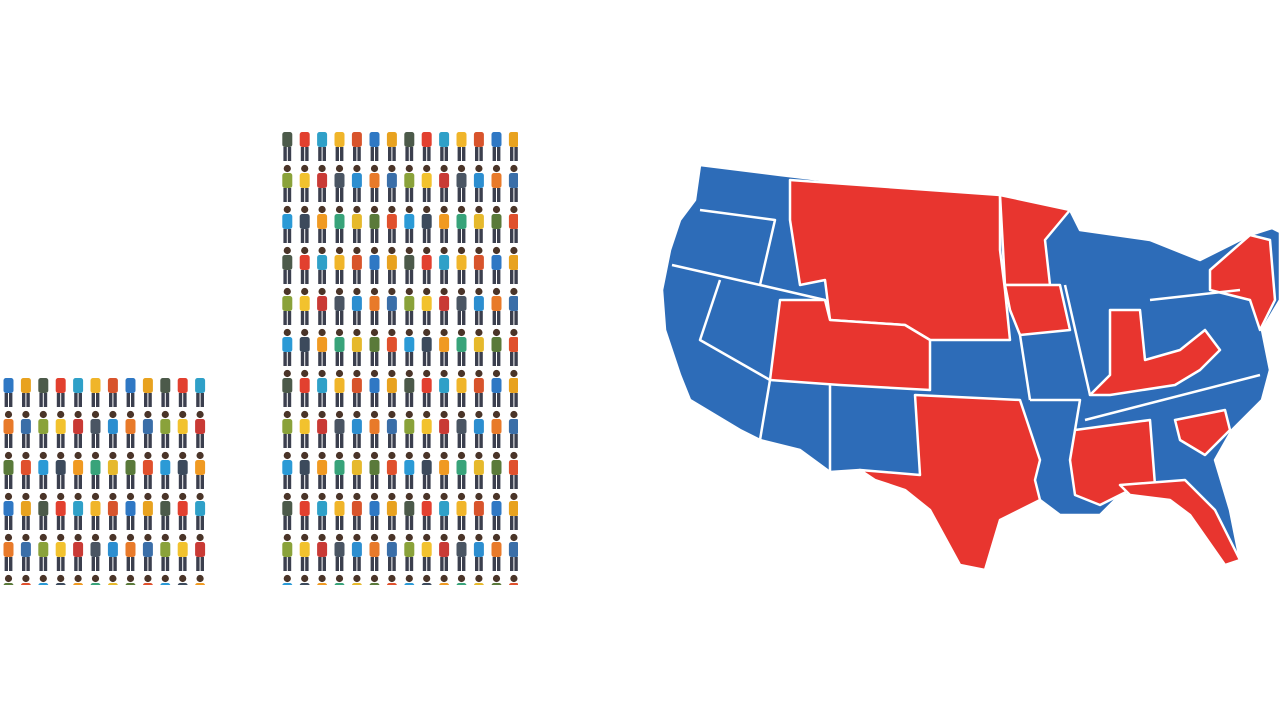 This screenshot has height=720, width=1280. Describe the element at coordinates (397, 358) in the screenshot. I see `crowd-large` at that location.